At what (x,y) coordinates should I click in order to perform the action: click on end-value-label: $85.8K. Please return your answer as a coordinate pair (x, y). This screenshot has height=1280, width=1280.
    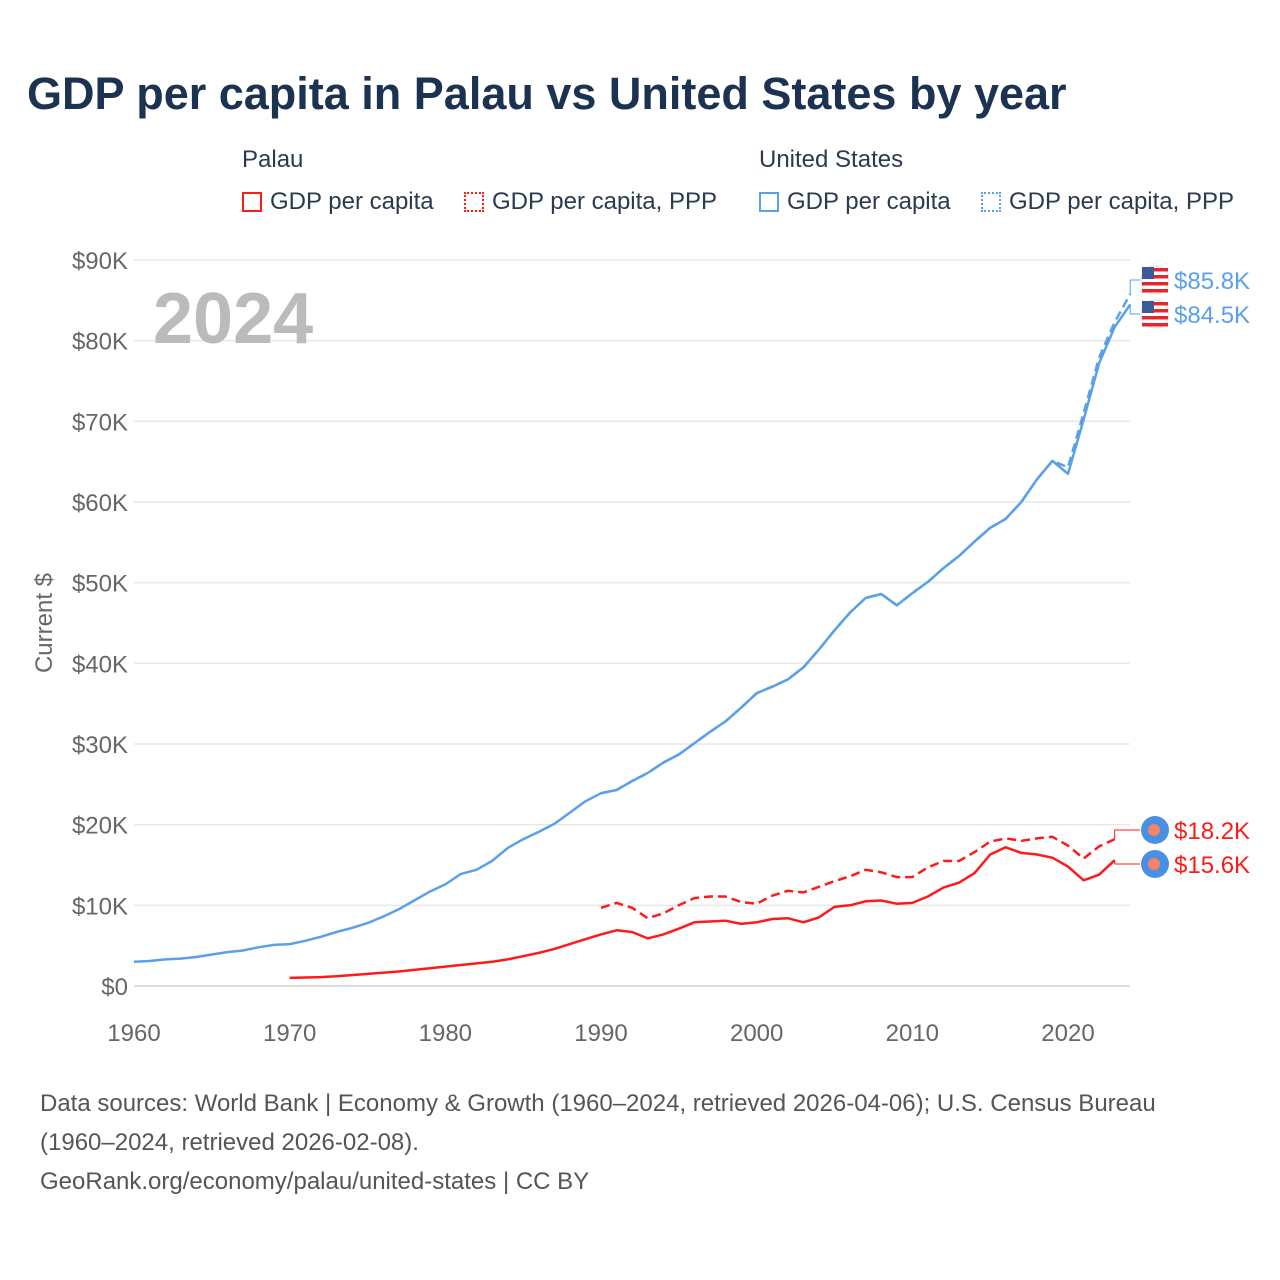
    Looking at the image, I should click on (1212, 281).